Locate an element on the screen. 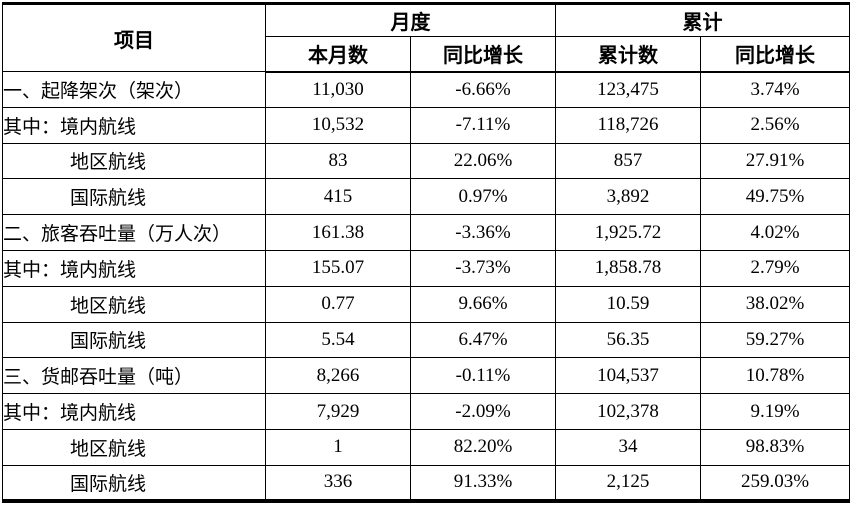  table-row: 三、货邮吞吐量（吨） 8,266 -0.11% 104,537 10.78% is located at coordinates (426, 376).